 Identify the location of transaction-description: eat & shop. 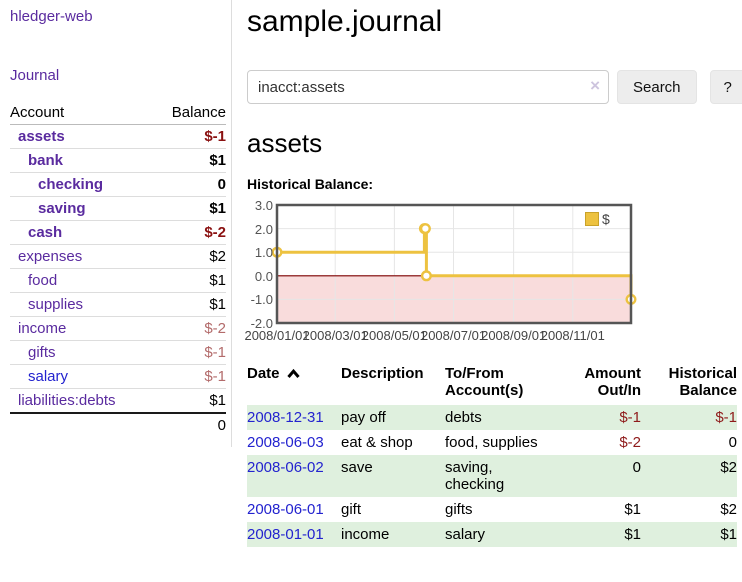
(377, 442).